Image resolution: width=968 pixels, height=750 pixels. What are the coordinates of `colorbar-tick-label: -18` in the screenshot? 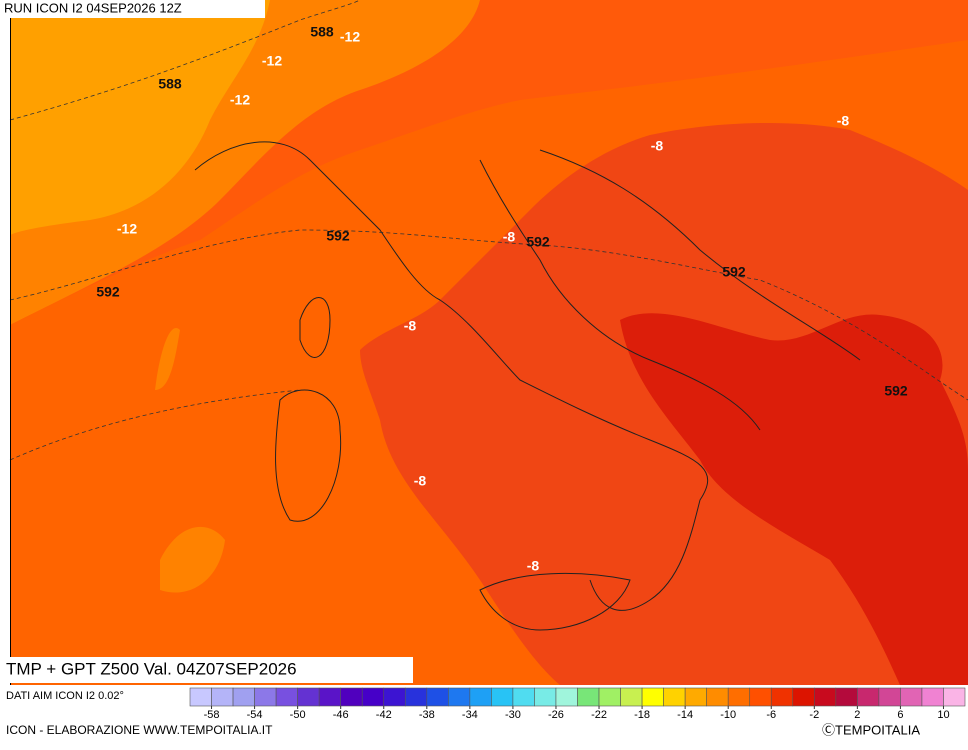 It's located at (642, 715).